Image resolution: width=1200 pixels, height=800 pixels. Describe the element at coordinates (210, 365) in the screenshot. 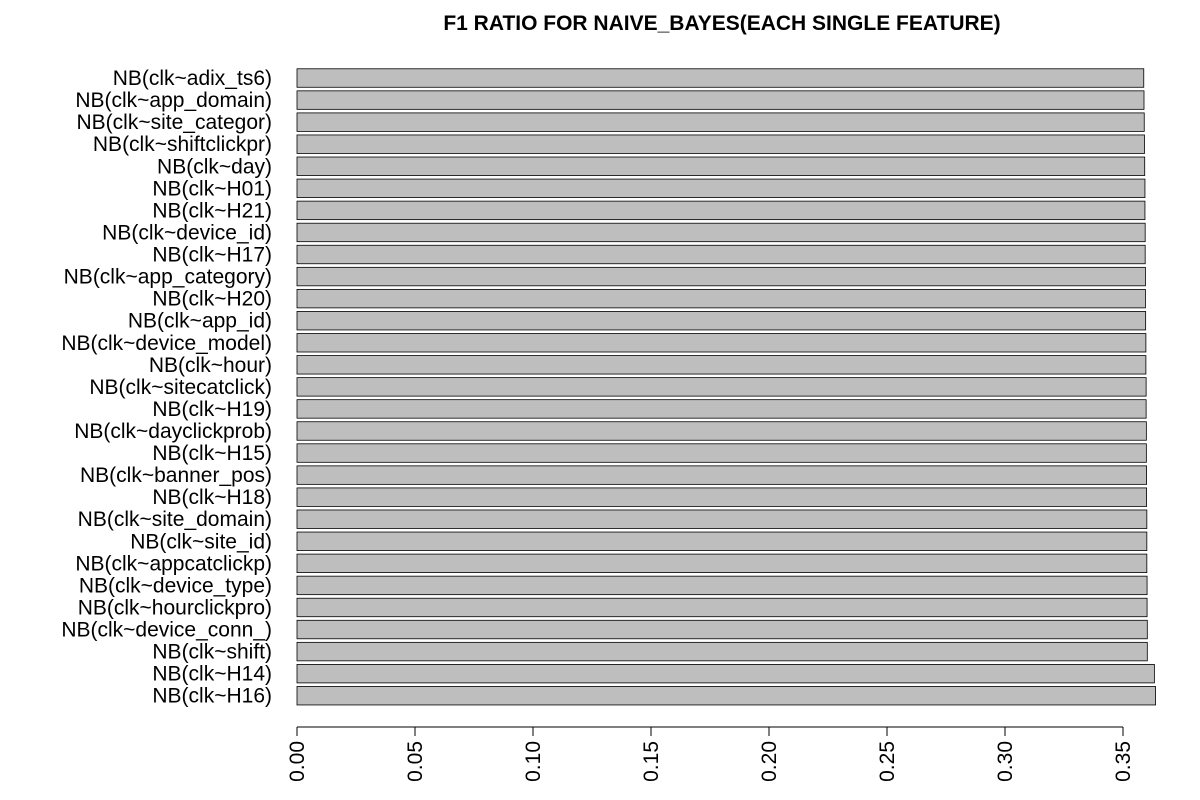

I see `category-label-13: NB(clk~hour)` at that location.